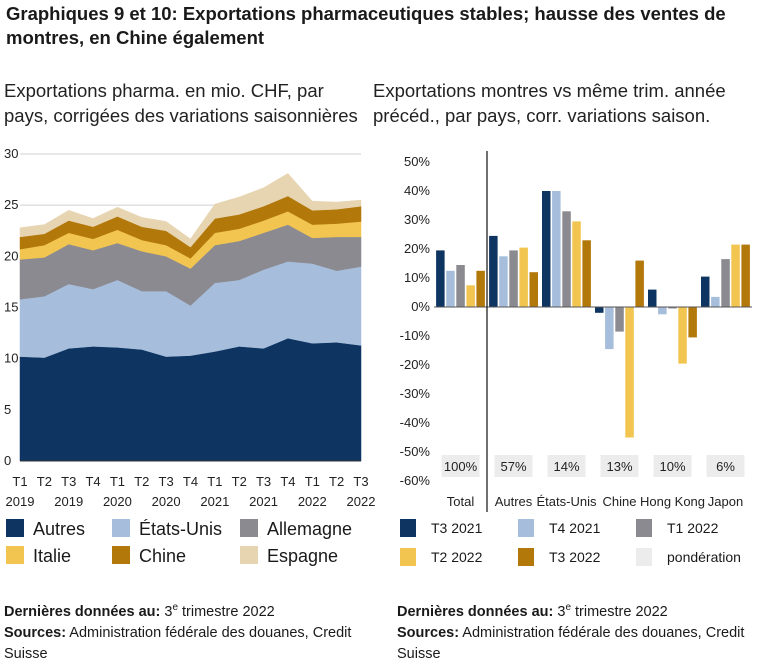  Describe the element at coordinates (309, 529) in the screenshot. I see `legend-label: Allemagne` at that location.